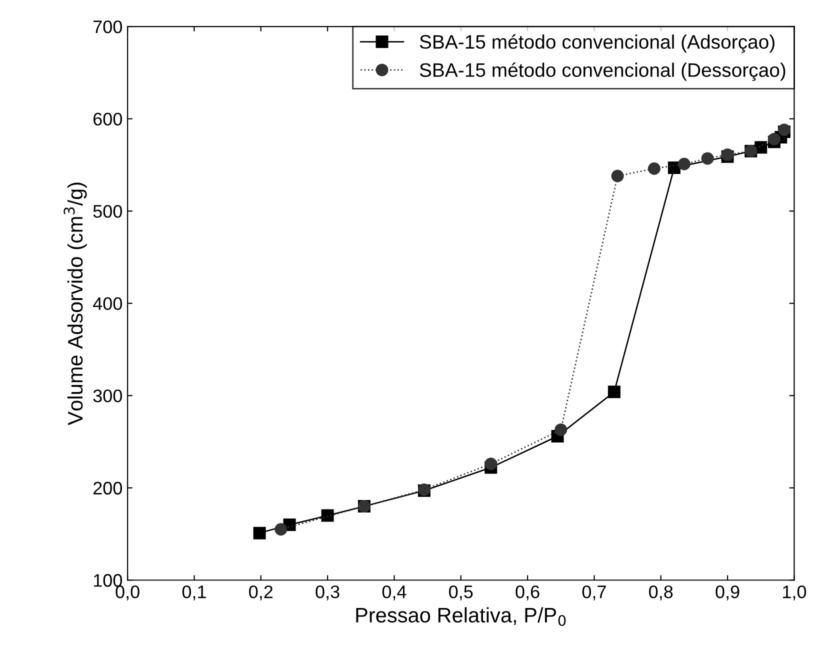 This screenshot has width=823, height=663. Describe the element at coordinates (108, 119) in the screenshot. I see `y-tick-label: 600` at that location.